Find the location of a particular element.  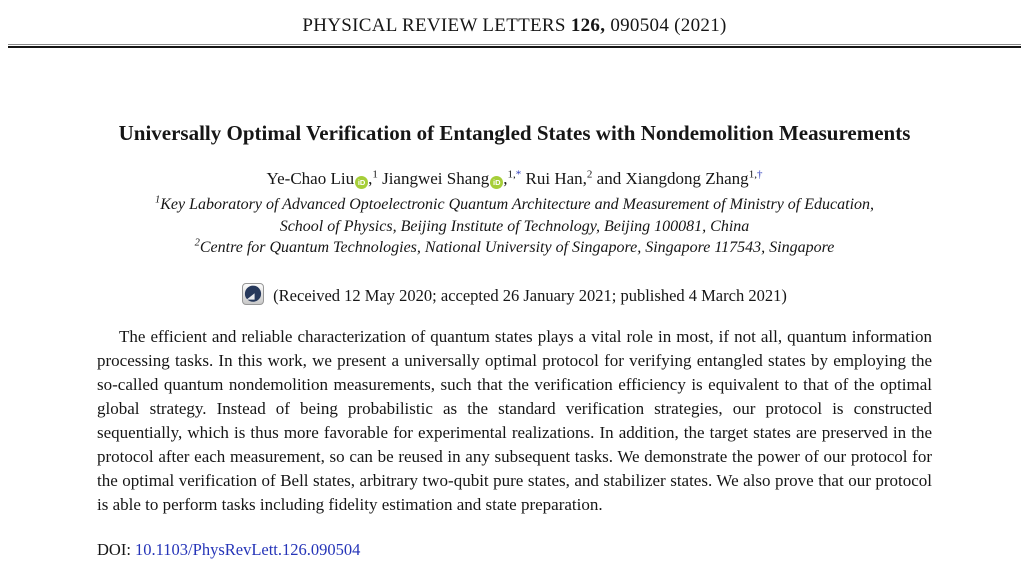

doi-line: DOI: 10.1103/PhysRevLett.126.090504 is located at coordinates (514, 550).